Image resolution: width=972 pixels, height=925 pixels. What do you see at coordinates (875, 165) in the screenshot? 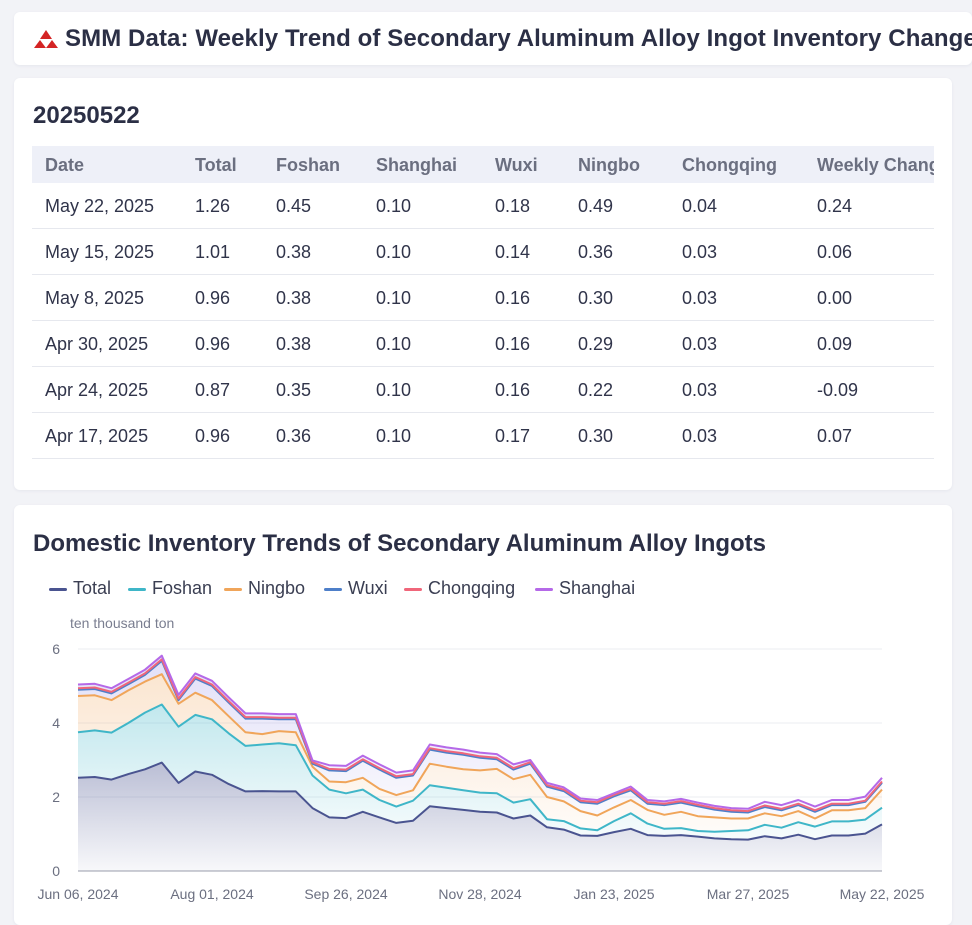
I see `column-header-weekly-change: Weekly Change` at bounding box center [875, 165].